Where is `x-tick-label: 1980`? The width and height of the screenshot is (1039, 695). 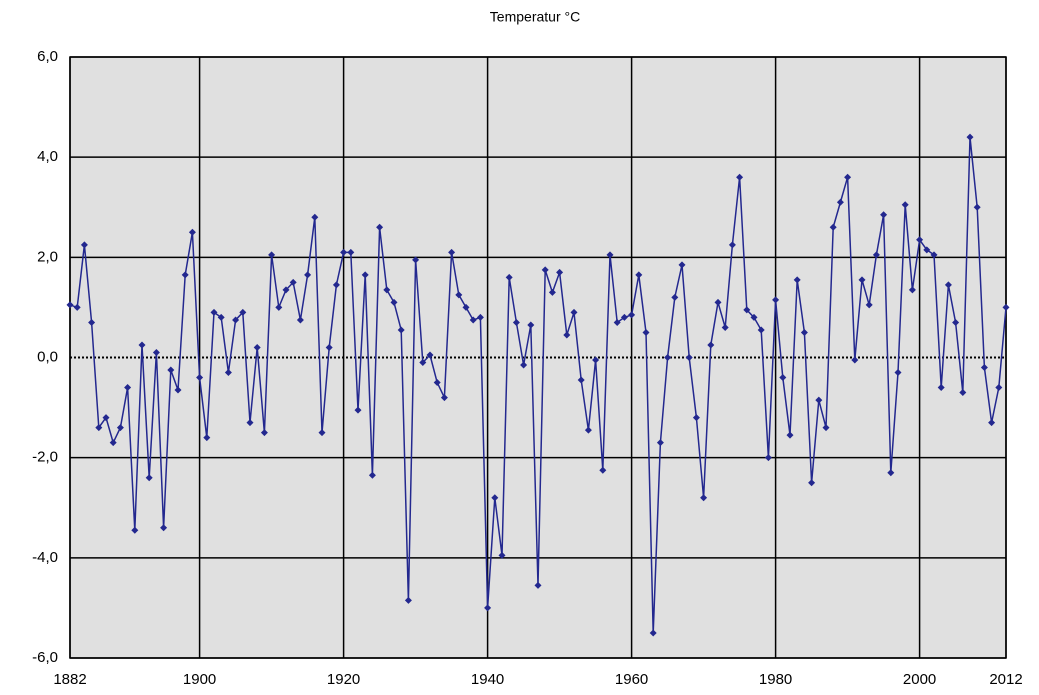 x-tick-label: 1980 is located at coordinates (775, 679).